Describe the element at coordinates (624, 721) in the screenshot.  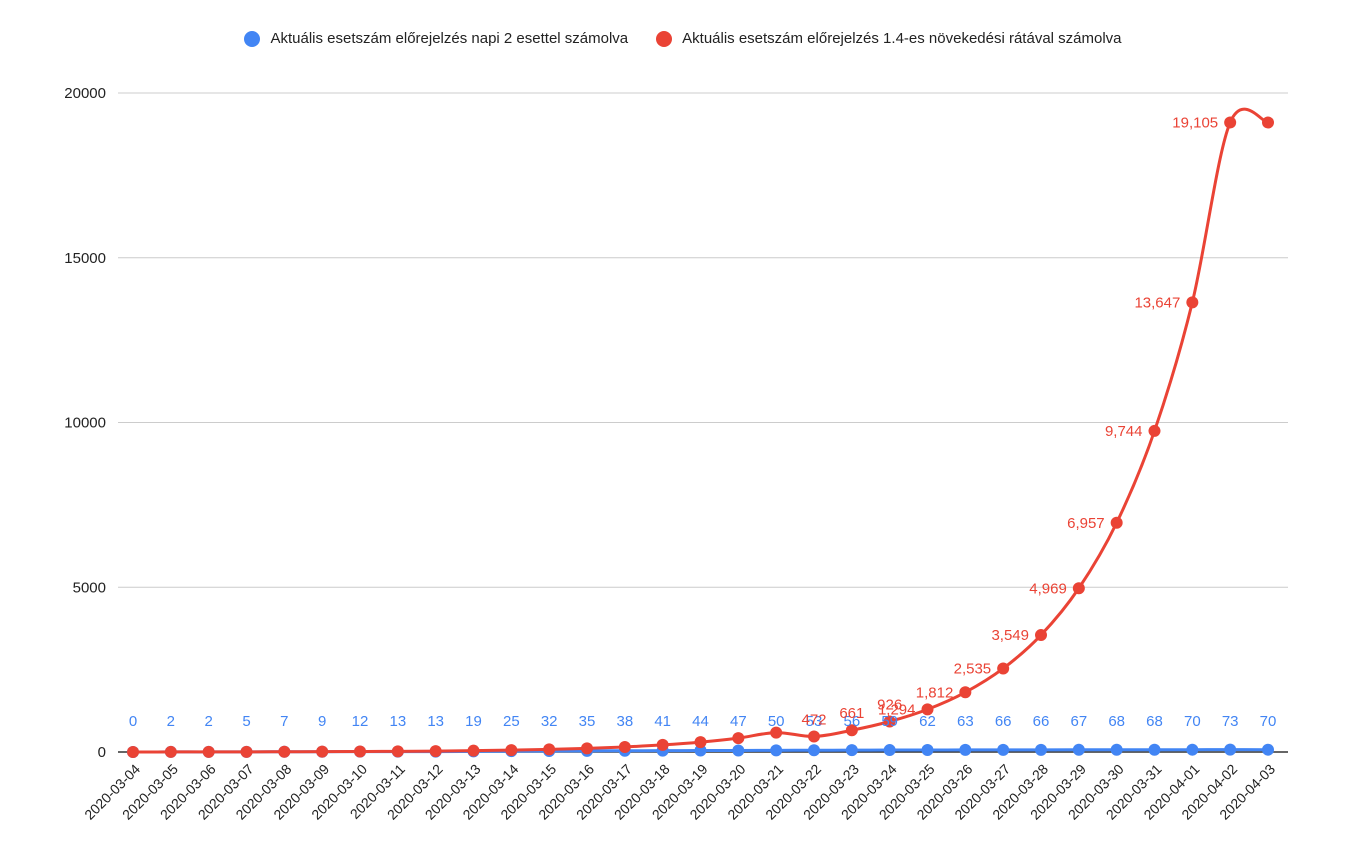
I see `data-label-blue: 38` at that location.